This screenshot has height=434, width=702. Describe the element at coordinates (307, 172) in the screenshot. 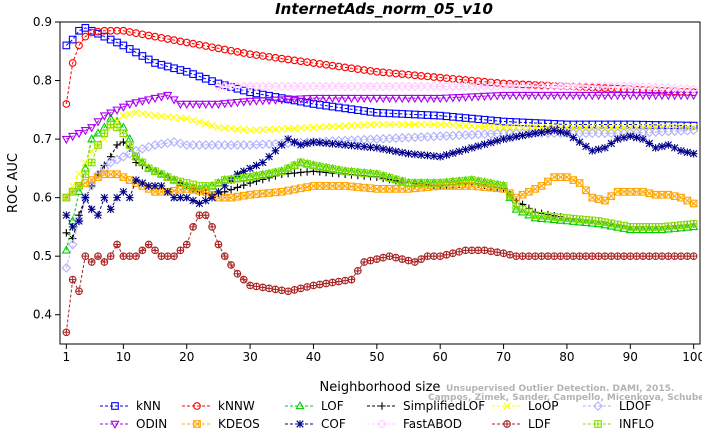

I see `point-simplifiedlof` at that location.